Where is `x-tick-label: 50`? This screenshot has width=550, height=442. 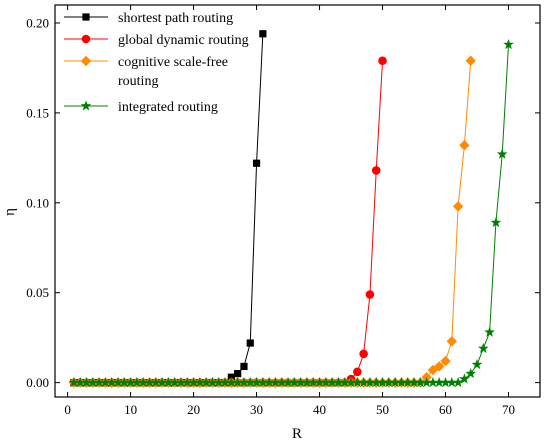 x-tick-label: 50 is located at coordinates (382, 409).